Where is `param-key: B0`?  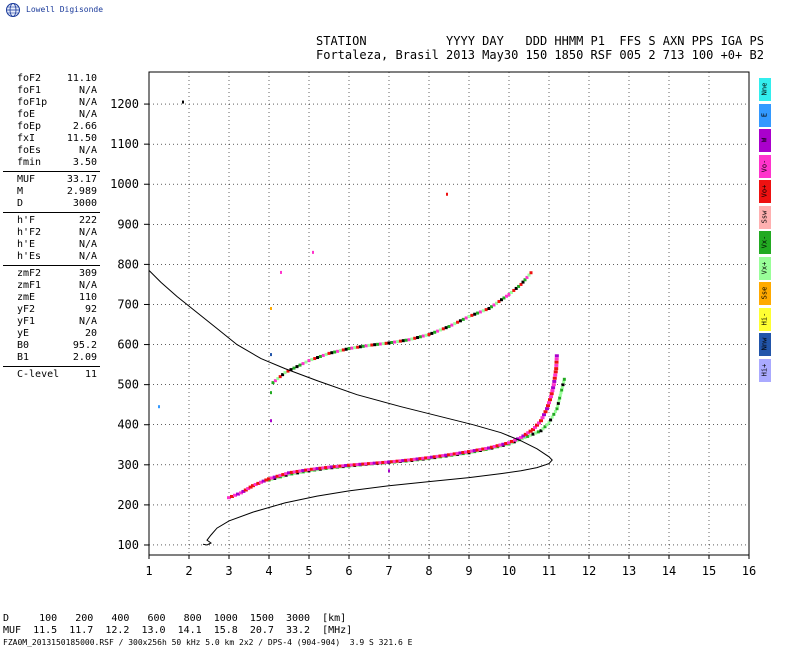 param-key: B0 is located at coordinates (23, 345).